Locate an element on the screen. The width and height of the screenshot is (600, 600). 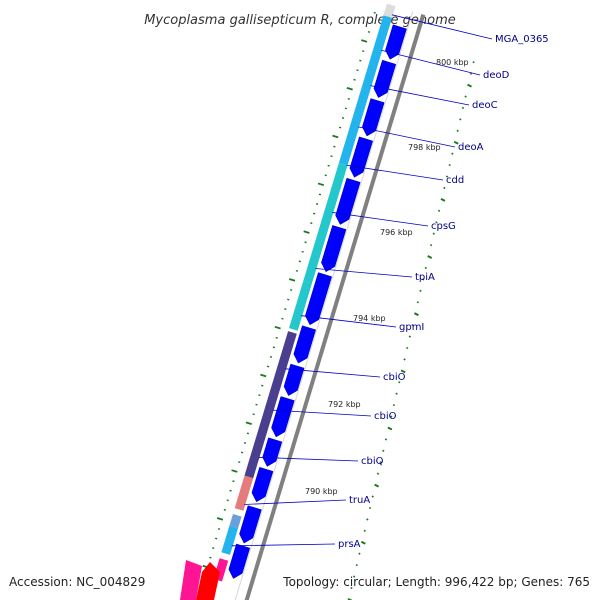
gene-label-MGA_0365: MGA_0365 is located at coordinates (522, 39).